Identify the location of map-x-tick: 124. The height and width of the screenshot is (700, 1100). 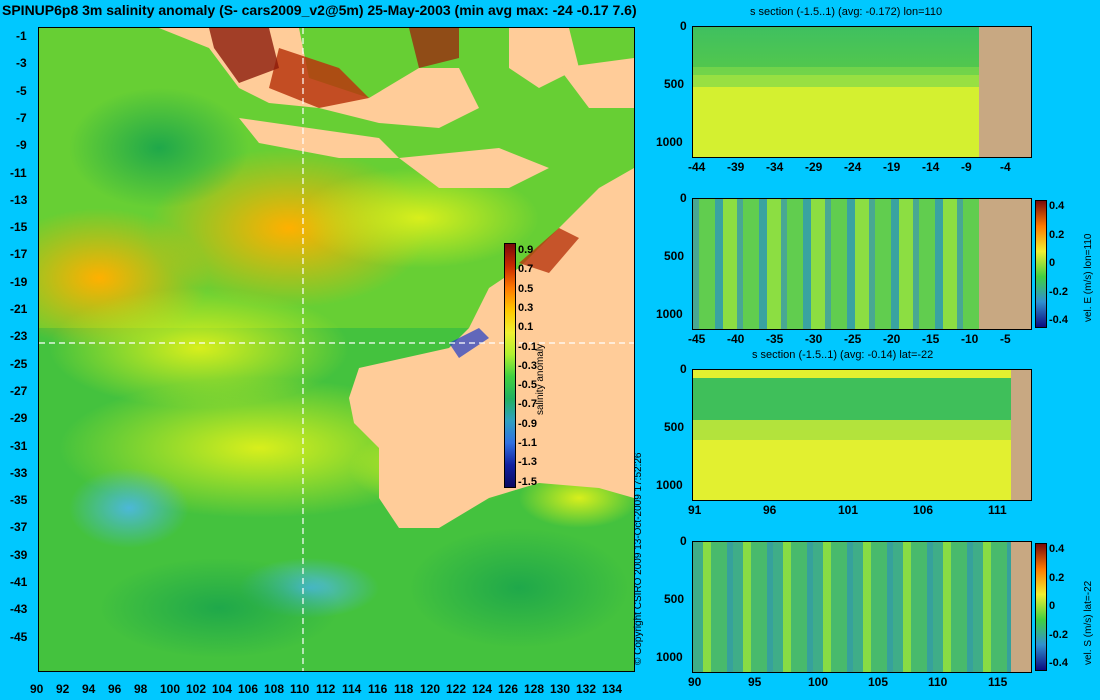
(482, 689).